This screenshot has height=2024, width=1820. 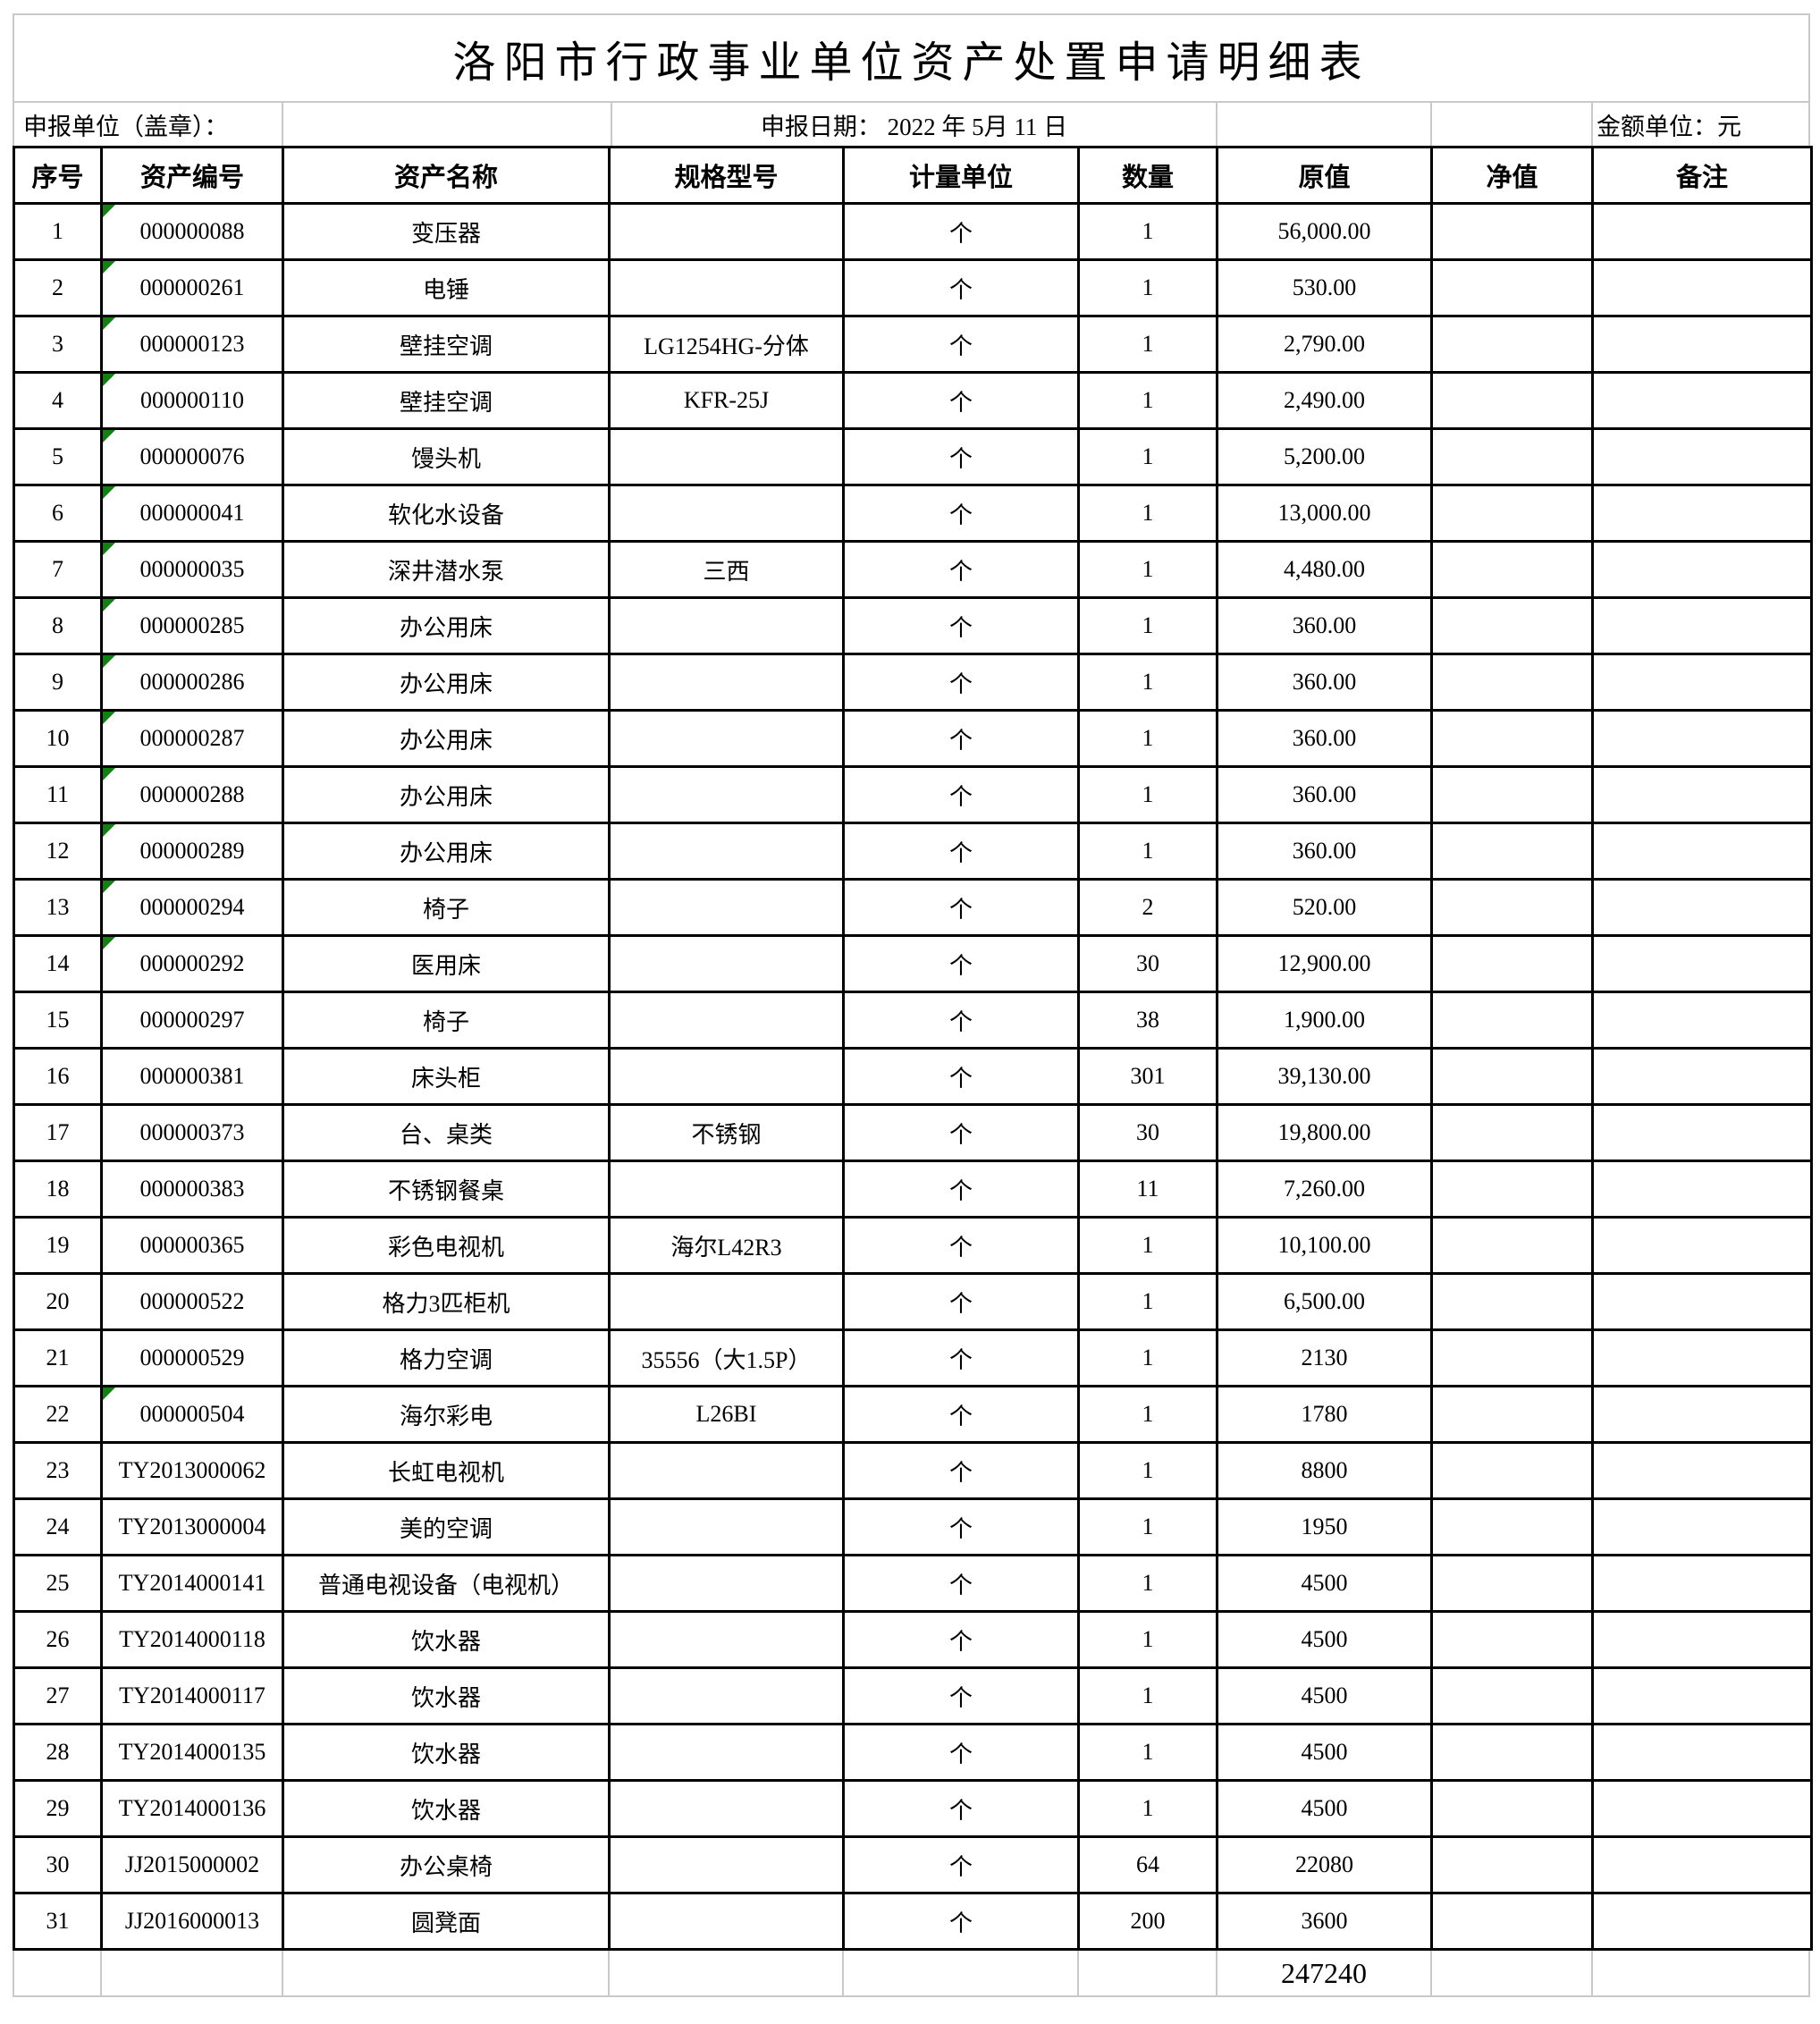 I want to click on table-row: 28 TY2014000135 饮水器 个 1 4500, so click(x=913, y=1752).